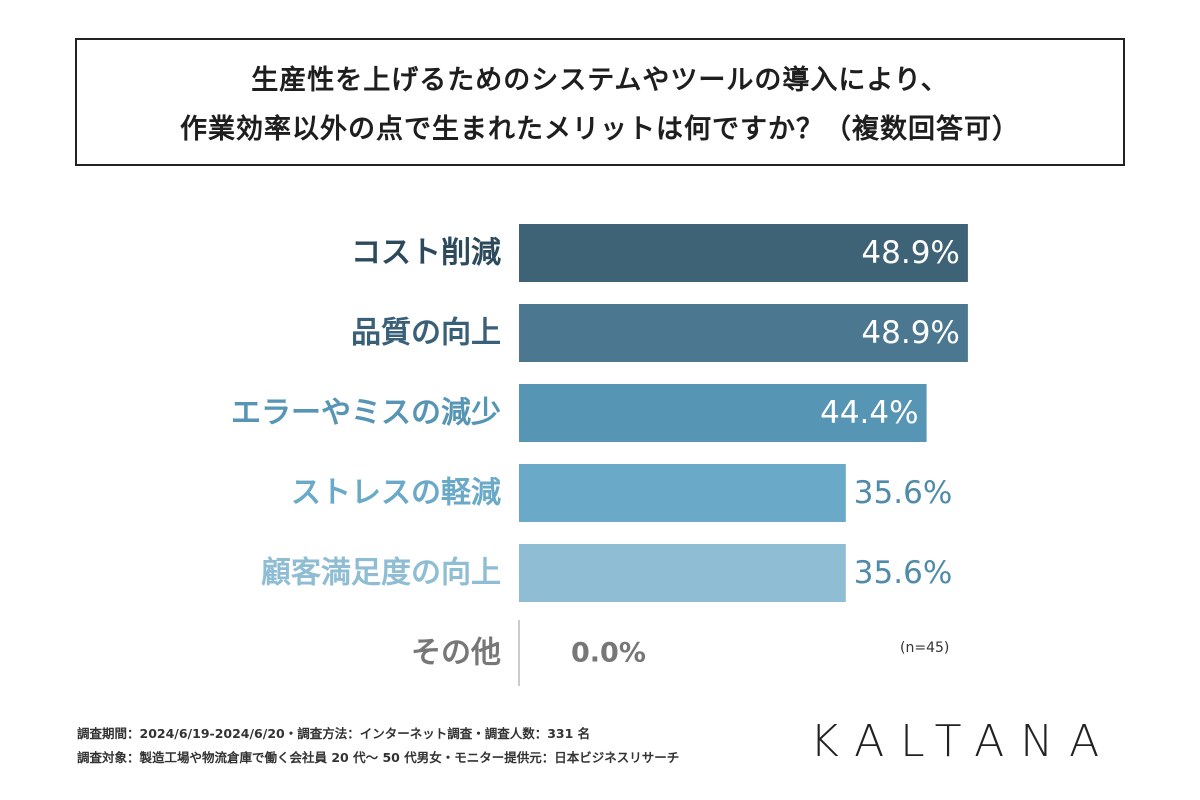  I want to click on category-label: 品質の向上, so click(426, 333).